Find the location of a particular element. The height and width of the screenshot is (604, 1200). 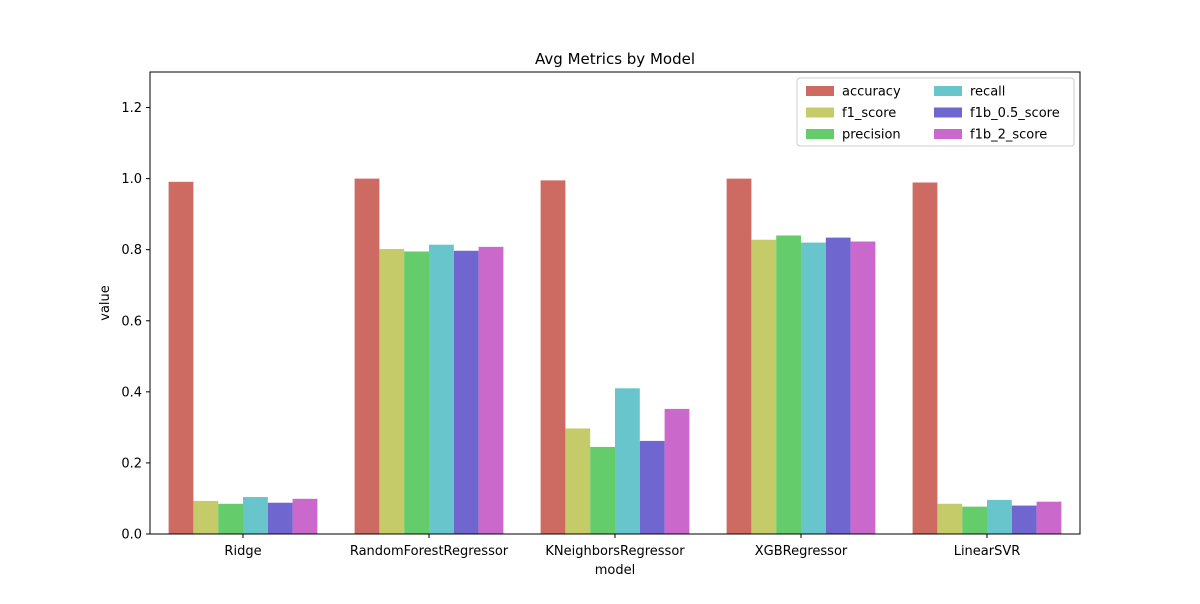

bar-accuracy-randomforestregressor is located at coordinates (367, 356).